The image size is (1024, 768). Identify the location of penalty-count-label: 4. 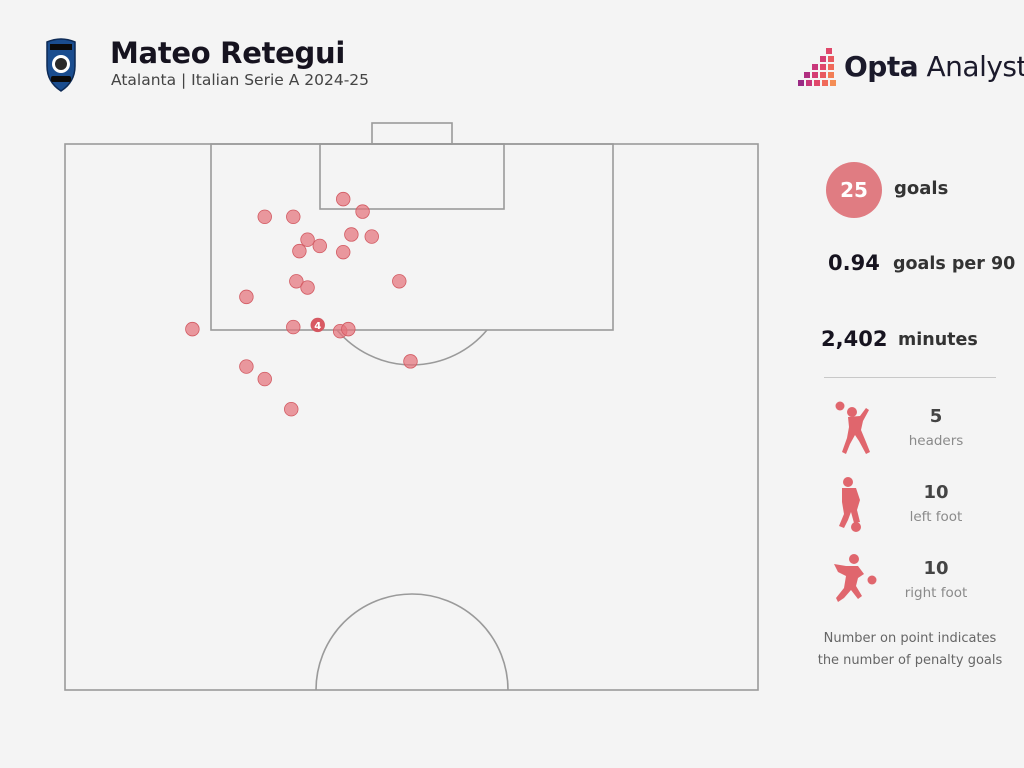
(317, 326).